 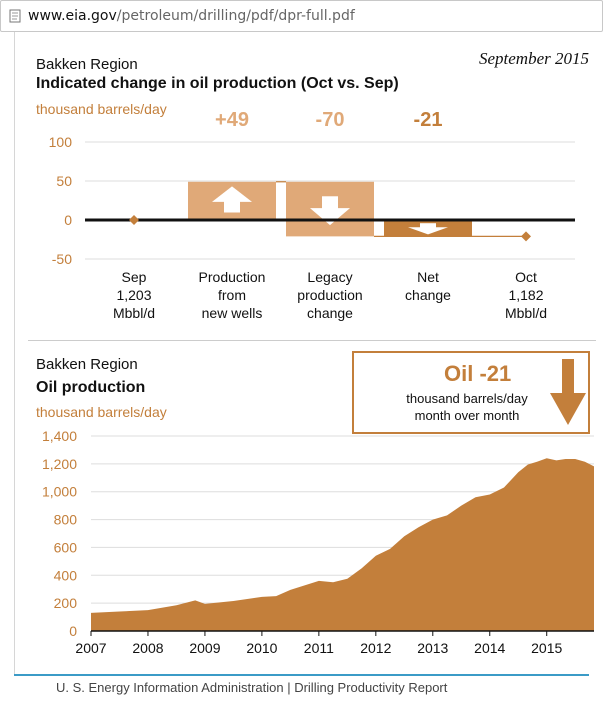 I want to click on callout-line-2: month over month, so click(x=467, y=415).